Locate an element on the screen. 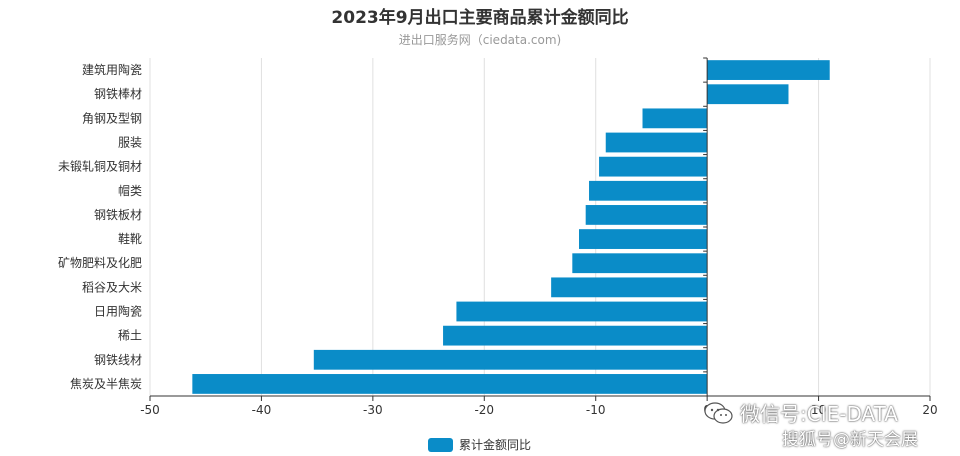 The image size is (960, 456). category-label: 角钢及型钢 is located at coordinates (112, 118).